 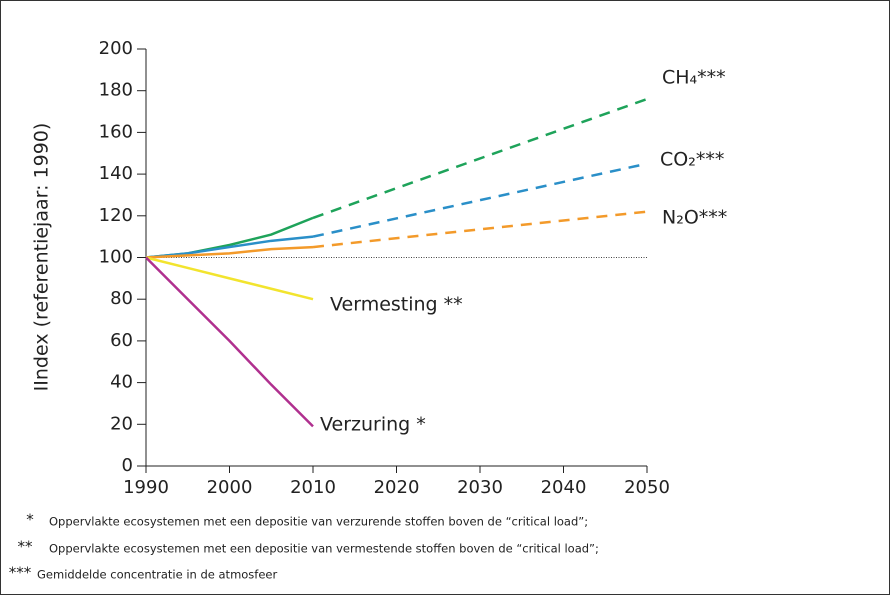 What do you see at coordinates (42, 257) in the screenshot?
I see `y-axis-label: IIndex (referentiejaar: 1990)` at bounding box center [42, 257].